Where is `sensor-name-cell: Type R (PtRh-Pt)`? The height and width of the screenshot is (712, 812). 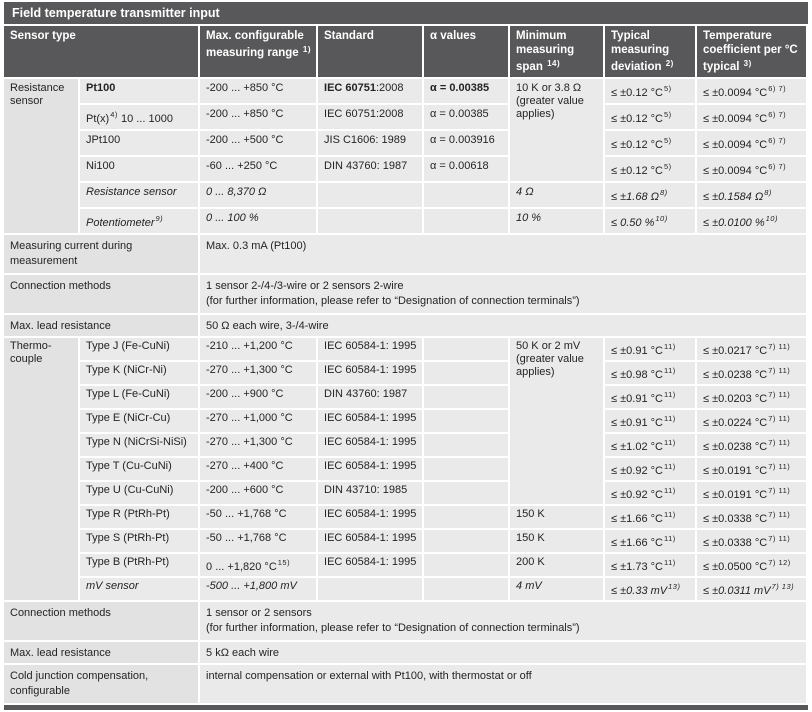
sensor-name-cell: Type R (PtRh-Pt) is located at coordinates (139, 517).